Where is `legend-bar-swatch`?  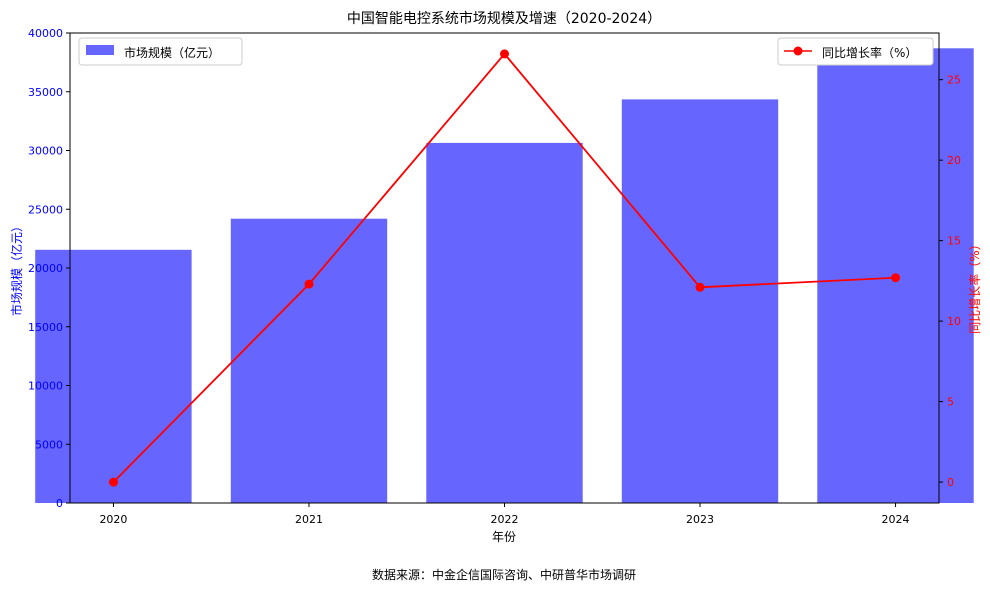 legend-bar-swatch is located at coordinates (100, 50).